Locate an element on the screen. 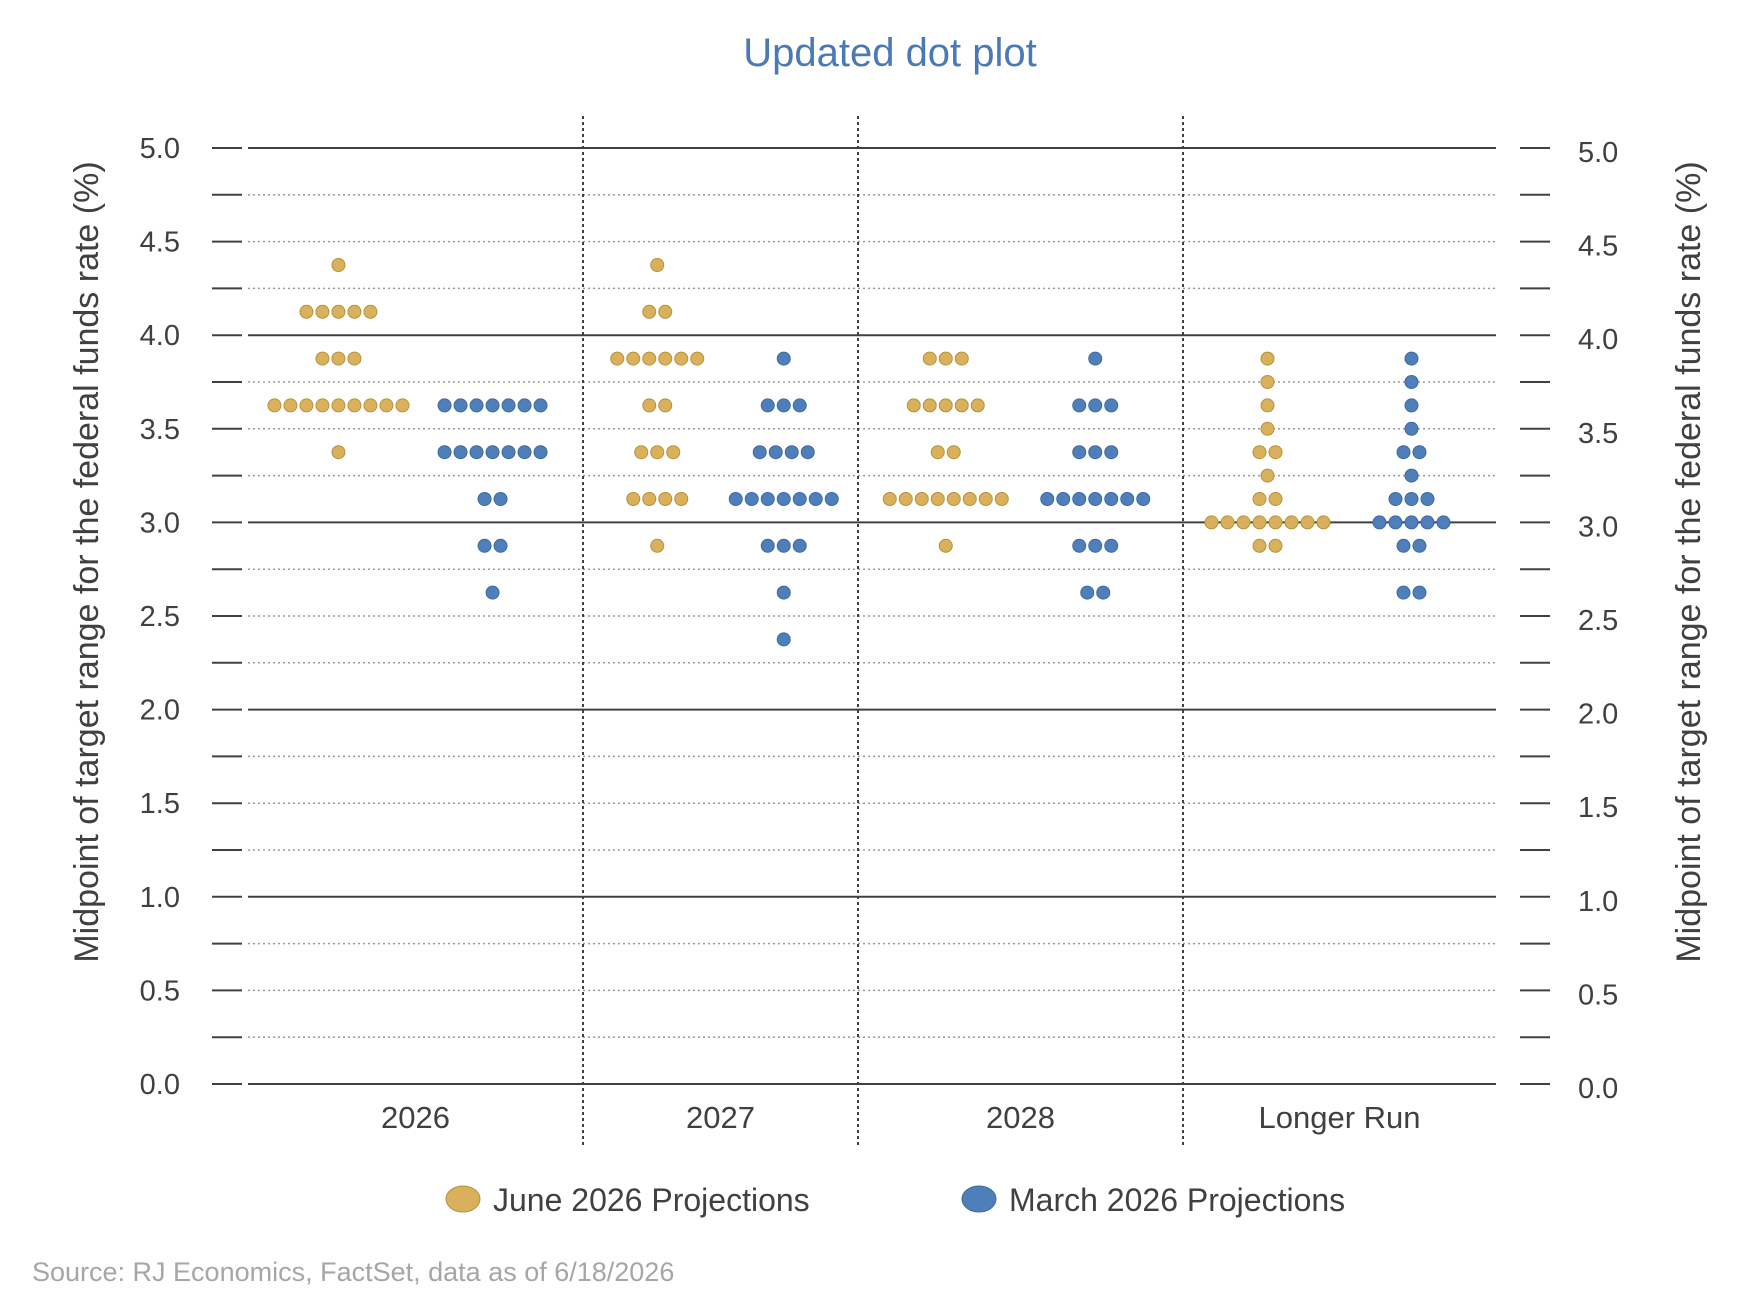 This screenshot has width=1762, height=1303. y-tick-label-right: 2.0 is located at coordinates (1598, 715).